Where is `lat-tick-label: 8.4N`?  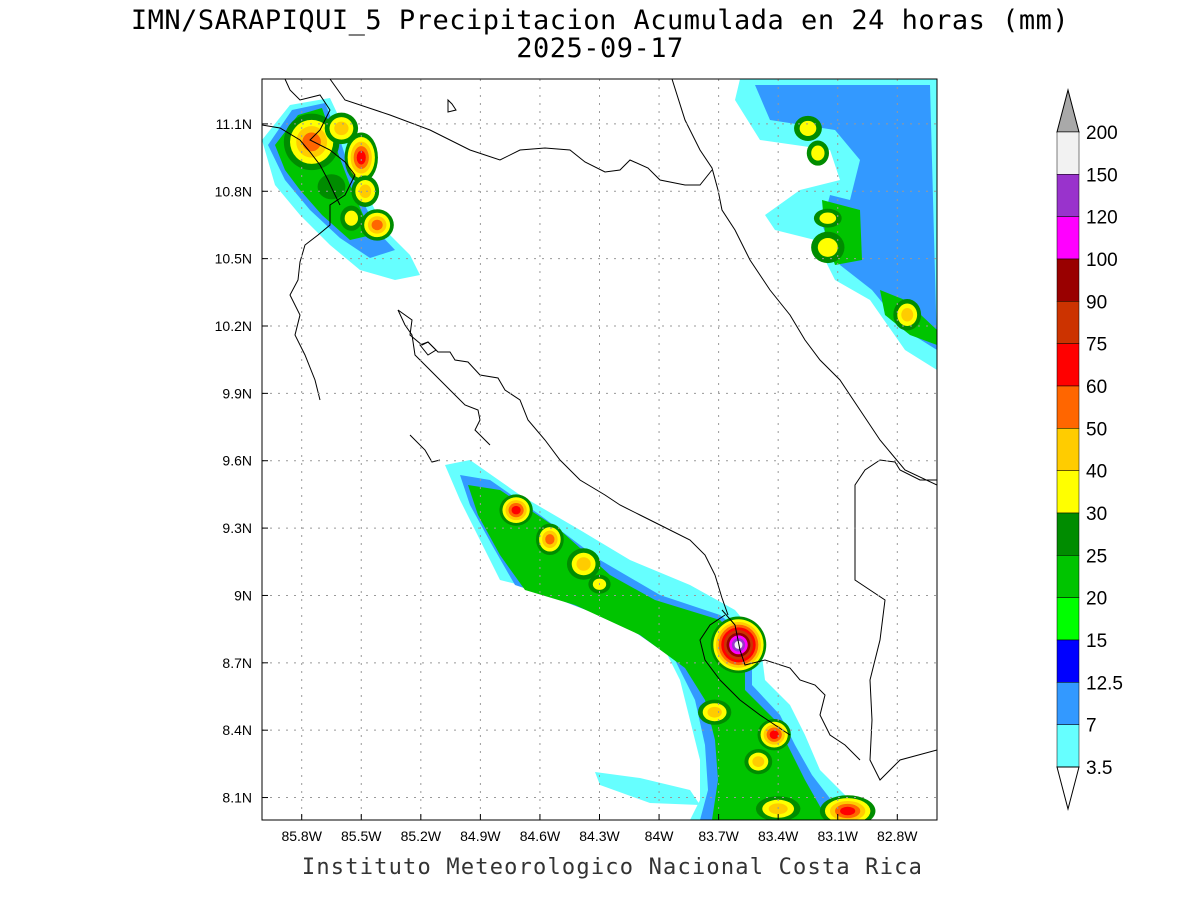 lat-tick-label: 8.4N is located at coordinates (237, 730).